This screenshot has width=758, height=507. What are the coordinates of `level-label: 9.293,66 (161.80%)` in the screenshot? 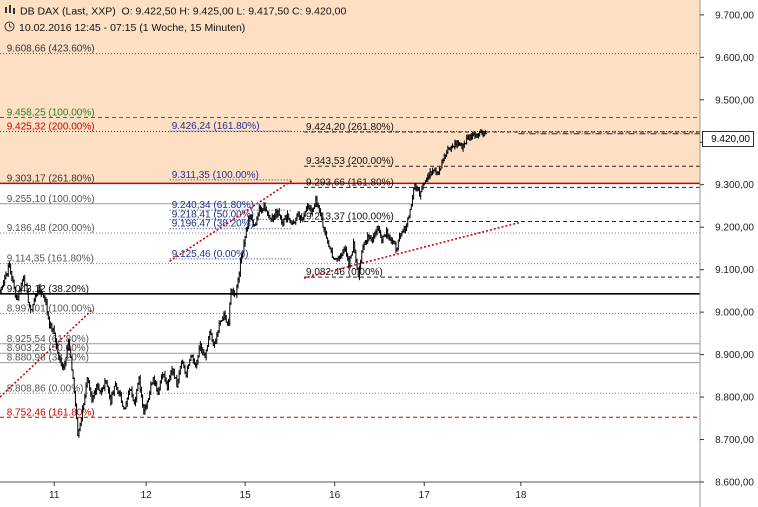 It's located at (350, 182).